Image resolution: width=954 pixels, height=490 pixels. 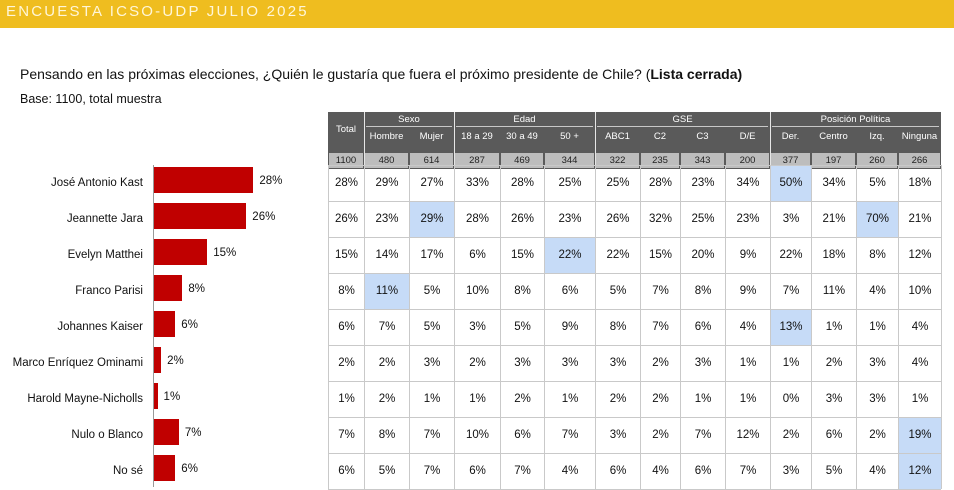 What do you see at coordinates (660, 160) in the screenshot?
I see `sample-size: 235` at bounding box center [660, 160].